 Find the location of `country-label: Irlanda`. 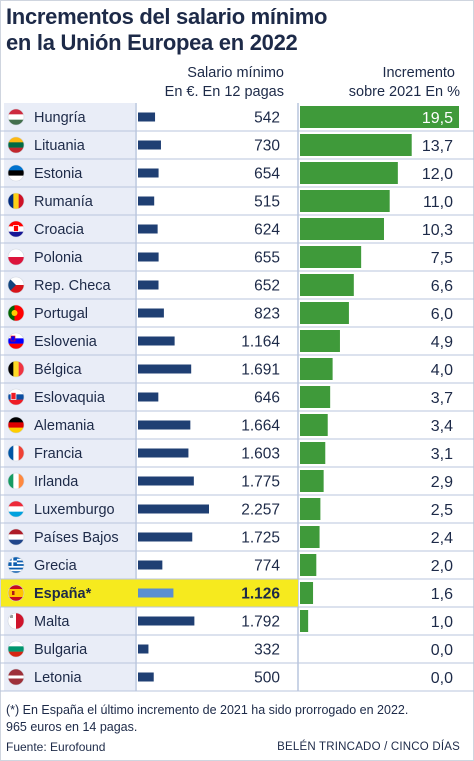

country-label: Irlanda is located at coordinates (56, 482).